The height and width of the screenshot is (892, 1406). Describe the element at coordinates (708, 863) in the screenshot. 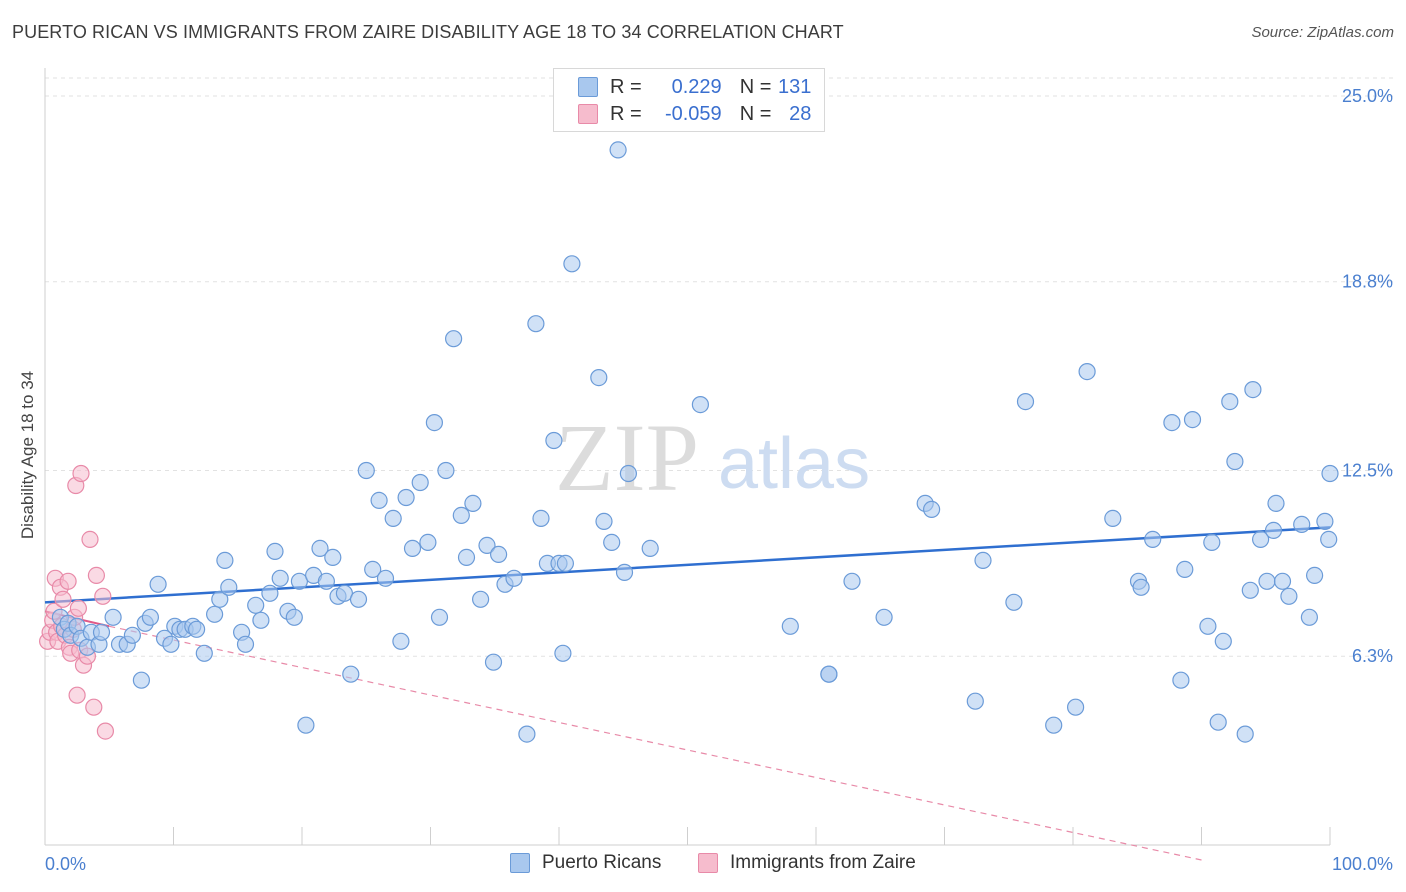

I see `legend-swatch-zaire` at that location.